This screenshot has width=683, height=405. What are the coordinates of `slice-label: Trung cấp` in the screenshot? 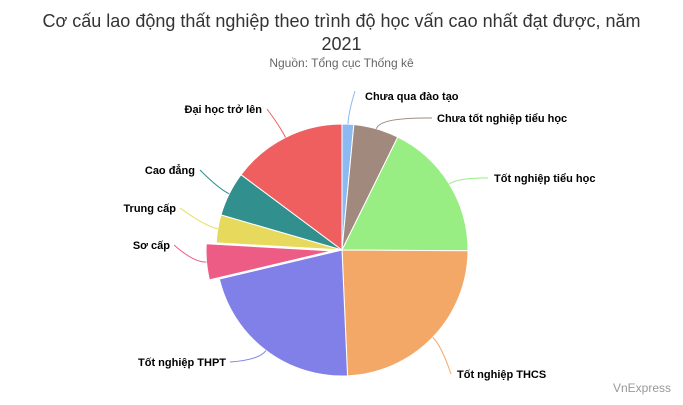 It's located at (149, 209).